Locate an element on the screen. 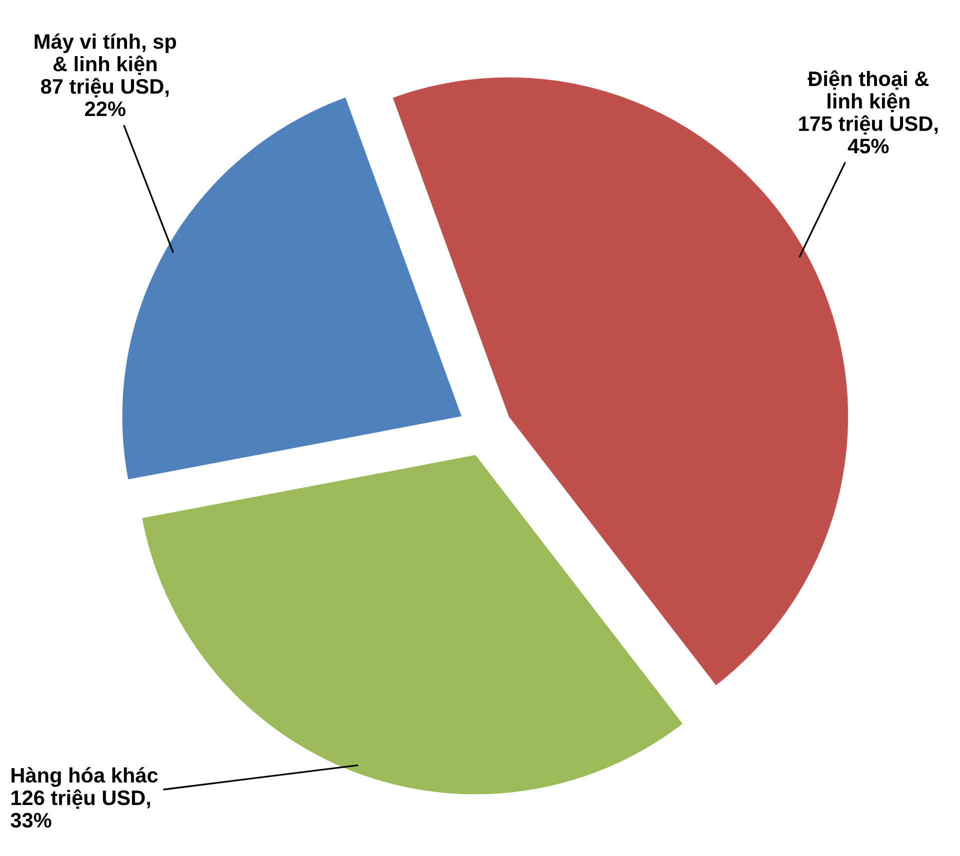  slice-label: Hàng hóa khác is located at coordinates (85, 777).